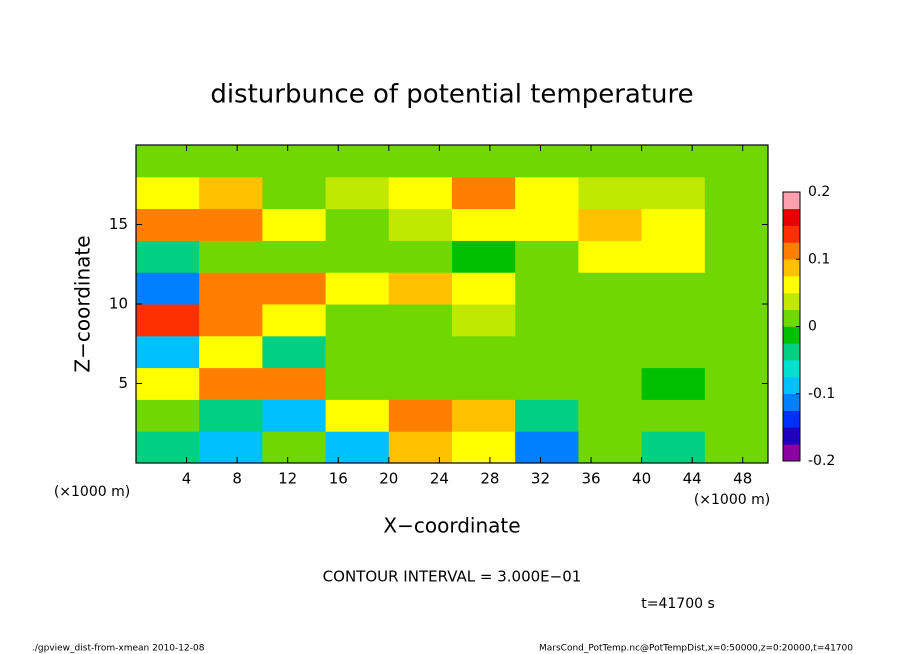 The image size is (904, 654). I want to click on x-tick-label: 20, so click(388, 479).